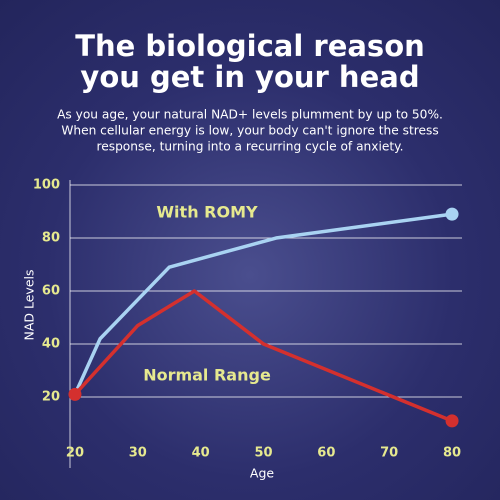 Image resolution: width=500 pixels, height=500 pixels. I want to click on y-tick-label: 20, so click(51, 397).